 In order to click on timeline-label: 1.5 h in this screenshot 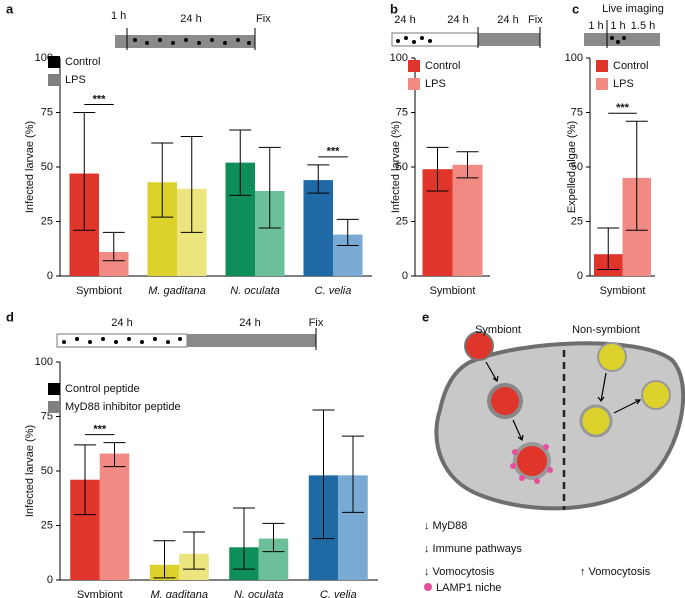, I will do `click(643, 26)`.